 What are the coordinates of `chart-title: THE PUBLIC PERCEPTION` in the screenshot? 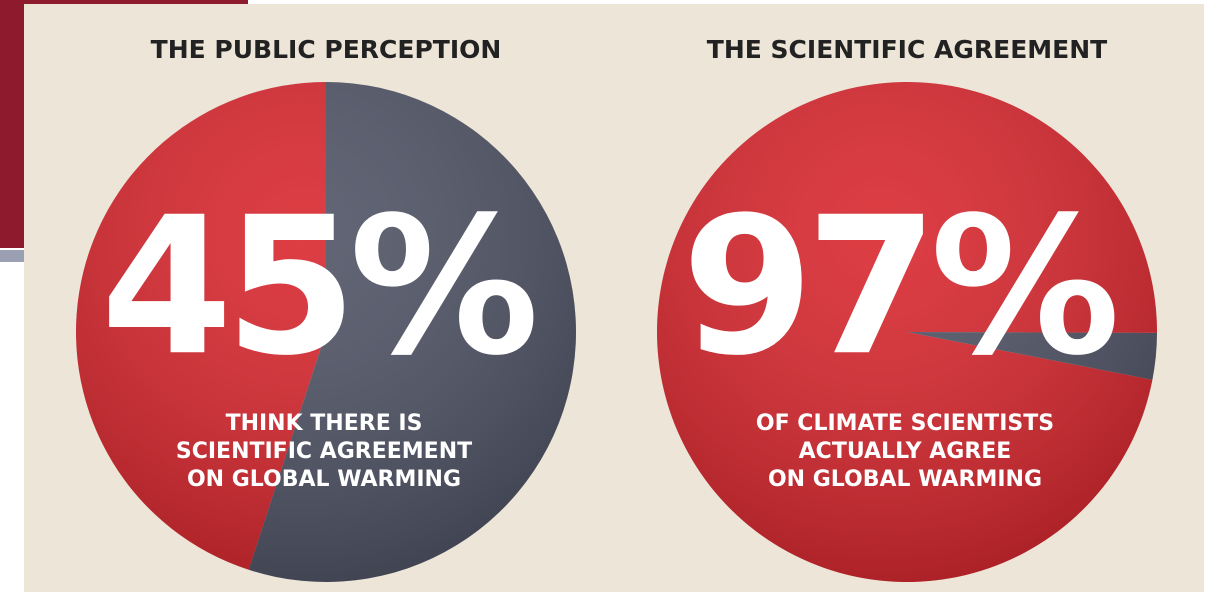 It's located at (326, 49).